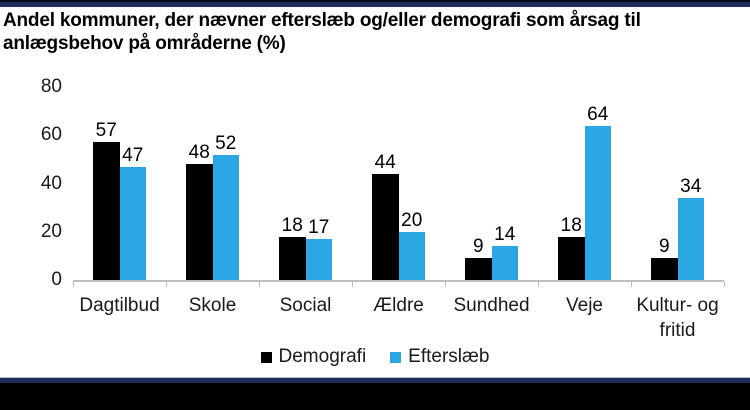  What do you see at coordinates (226, 143) in the screenshot?
I see `data-label-efterslaeb-1: 52` at bounding box center [226, 143].